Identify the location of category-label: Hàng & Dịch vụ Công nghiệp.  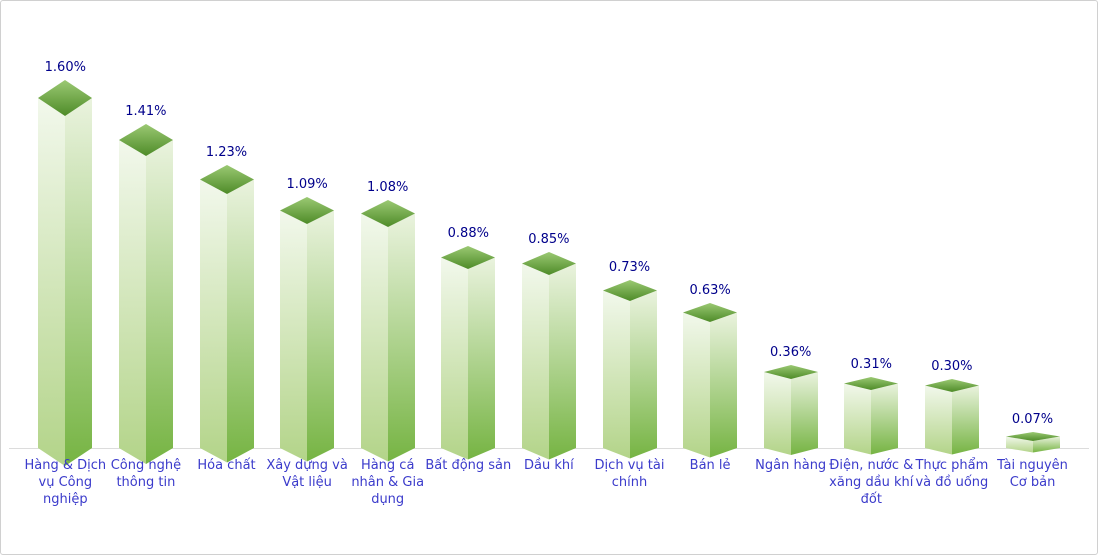
(65, 482).